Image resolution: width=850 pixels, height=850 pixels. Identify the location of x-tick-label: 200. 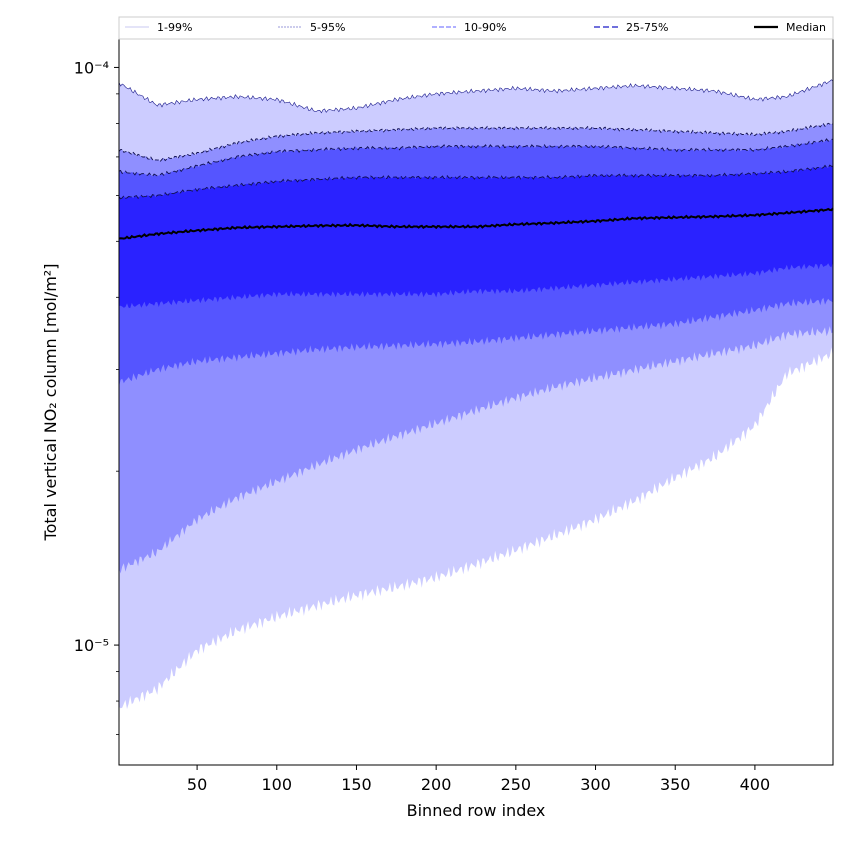
(436, 784).